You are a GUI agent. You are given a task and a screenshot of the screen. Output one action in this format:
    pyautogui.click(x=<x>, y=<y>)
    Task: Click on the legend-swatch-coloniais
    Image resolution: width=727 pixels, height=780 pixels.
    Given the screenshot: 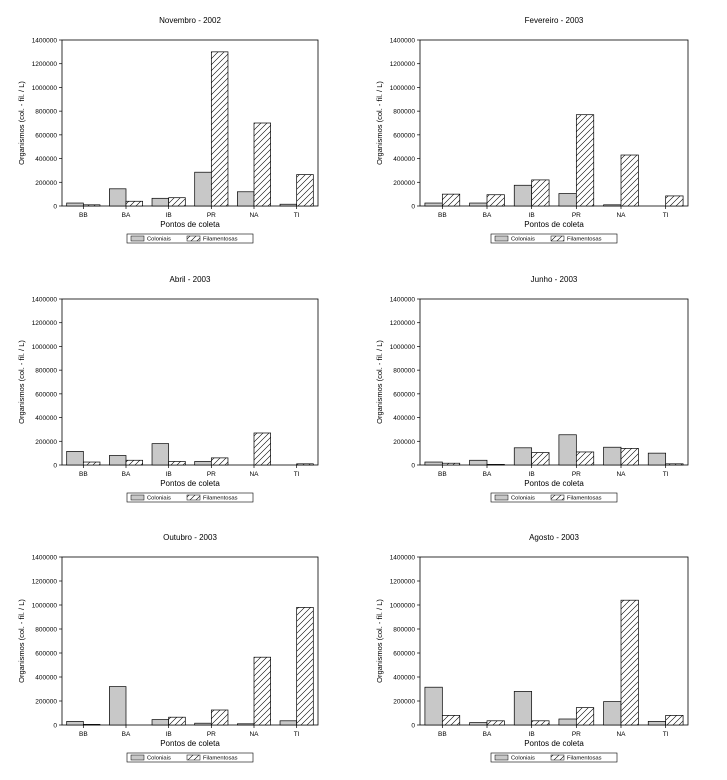 What is the action you would take?
    pyautogui.click(x=137, y=238)
    